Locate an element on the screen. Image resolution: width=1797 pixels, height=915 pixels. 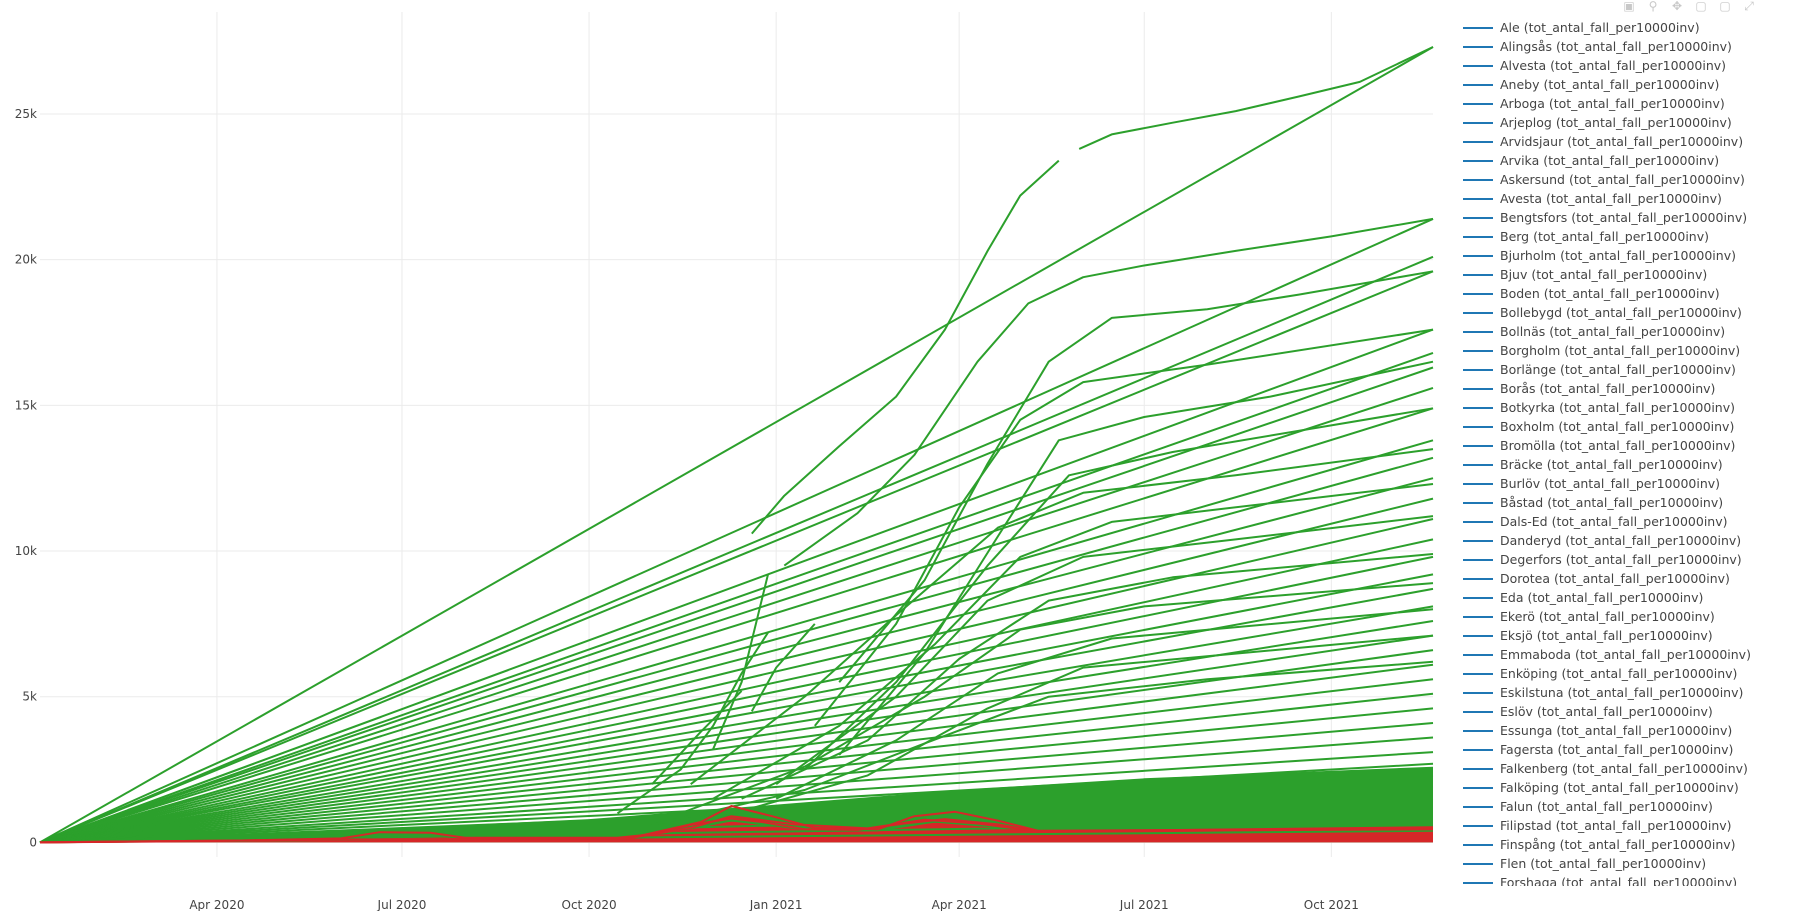
legend-item: Filipstad (tot_antal_fall_per10000inv) is located at coordinates (1597, 825).